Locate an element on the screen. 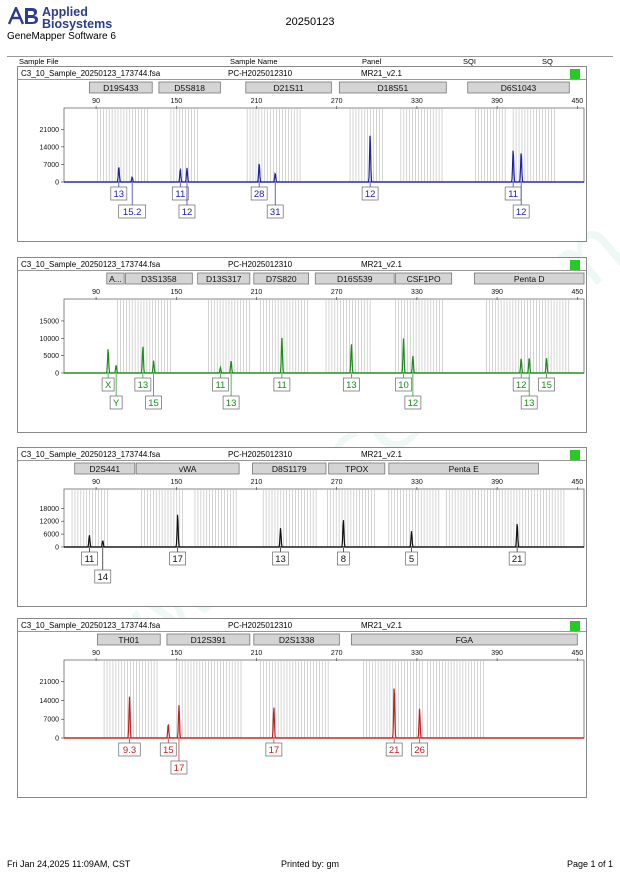 The image size is (620, 877). allele-call: 26 is located at coordinates (419, 748).